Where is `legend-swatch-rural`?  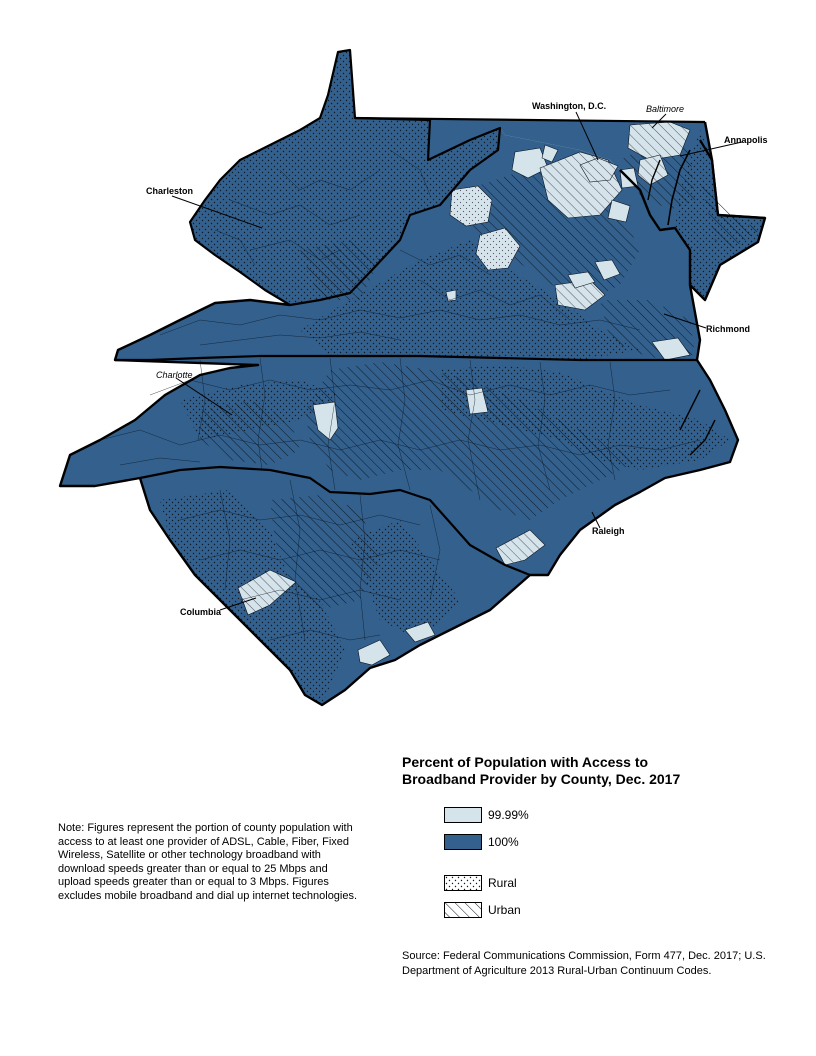
legend-swatch-rural is located at coordinates (463, 883).